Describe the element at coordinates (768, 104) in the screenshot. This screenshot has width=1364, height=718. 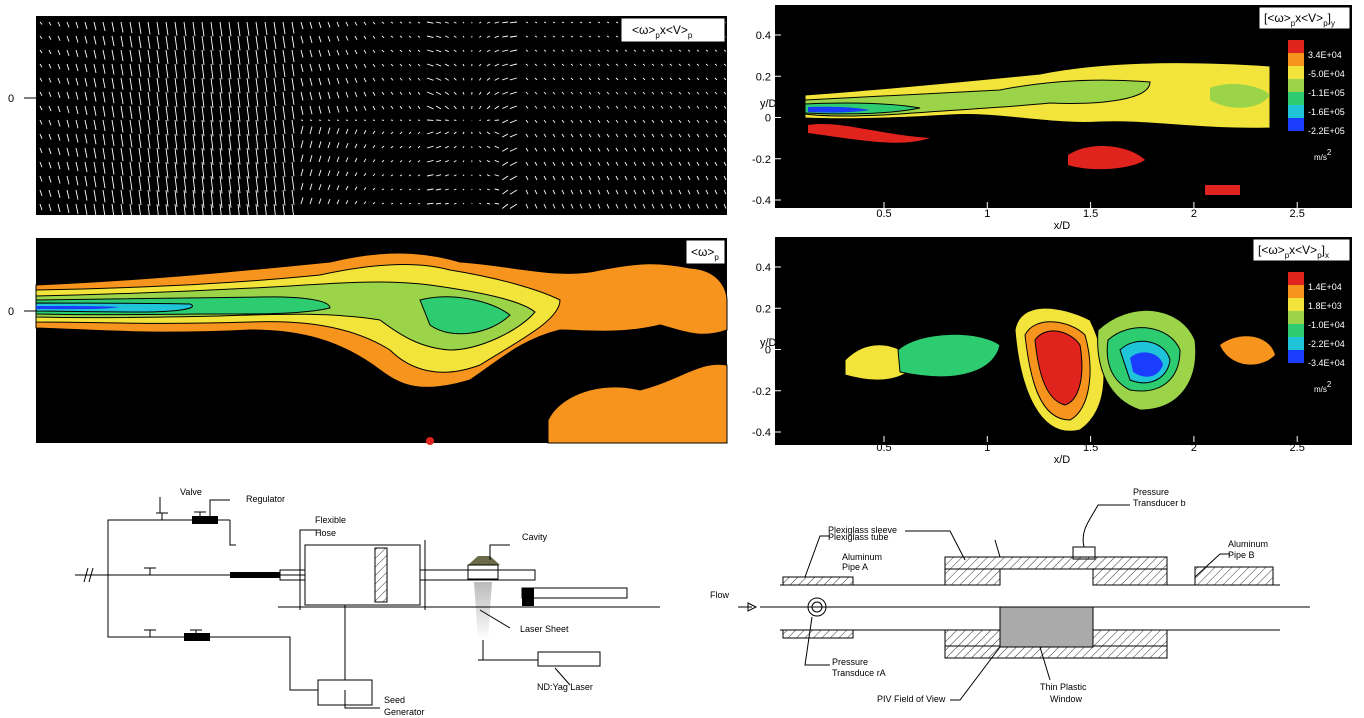
I see `y-axis-title: y/D` at that location.